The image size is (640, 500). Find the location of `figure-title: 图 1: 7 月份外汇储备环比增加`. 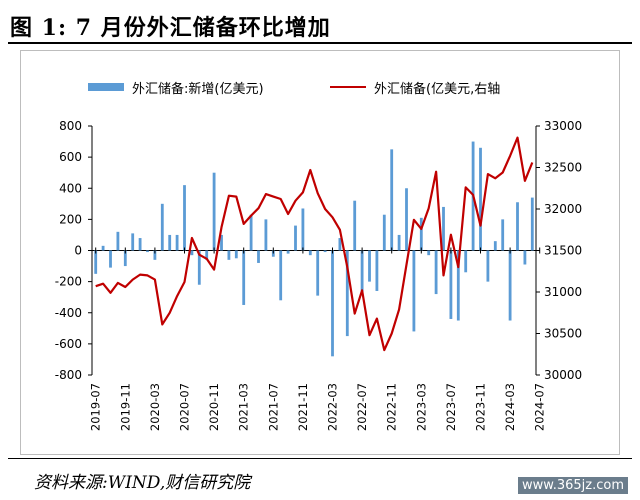

figure-title: 图 1: 7 月份外汇储备环比增加 is located at coordinates (170, 28).